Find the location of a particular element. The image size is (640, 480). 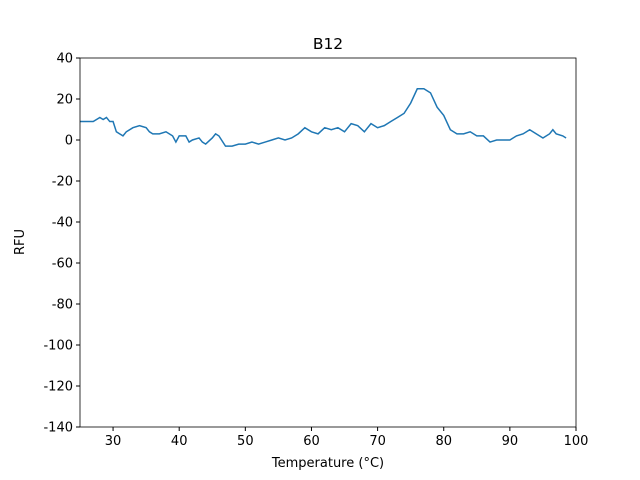

y-tick-label: 40 is located at coordinates (64, 59).